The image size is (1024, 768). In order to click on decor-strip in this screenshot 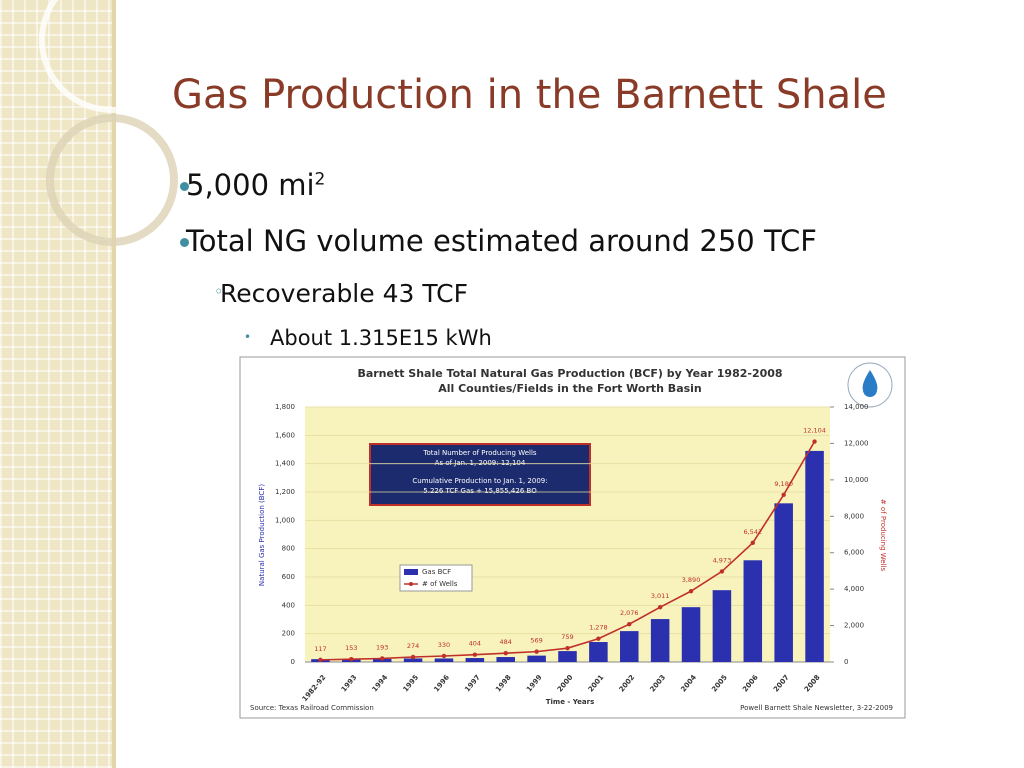, I will do `click(56, 384)`.